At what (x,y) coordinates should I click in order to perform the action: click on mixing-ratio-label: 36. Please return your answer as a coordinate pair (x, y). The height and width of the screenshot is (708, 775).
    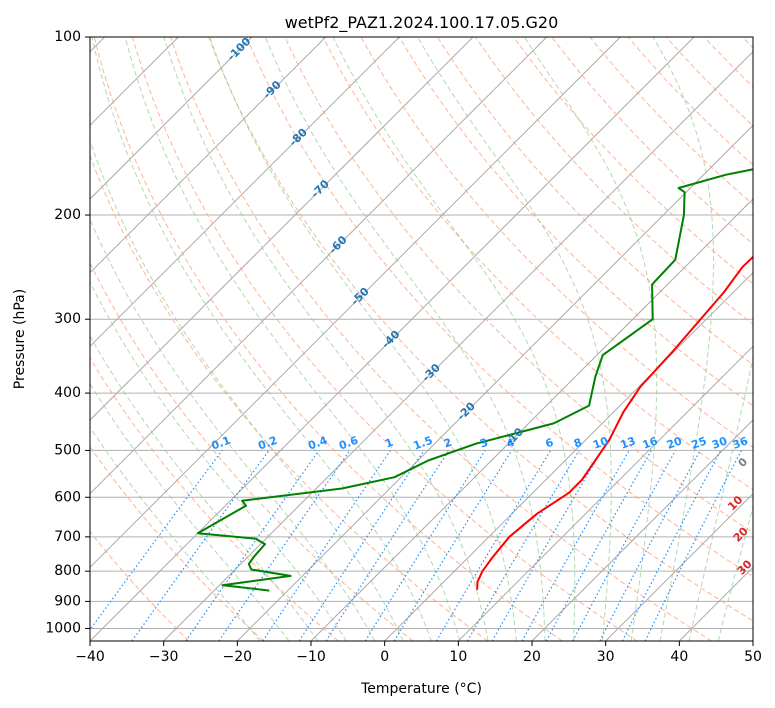
    Looking at the image, I should click on (740, 443).